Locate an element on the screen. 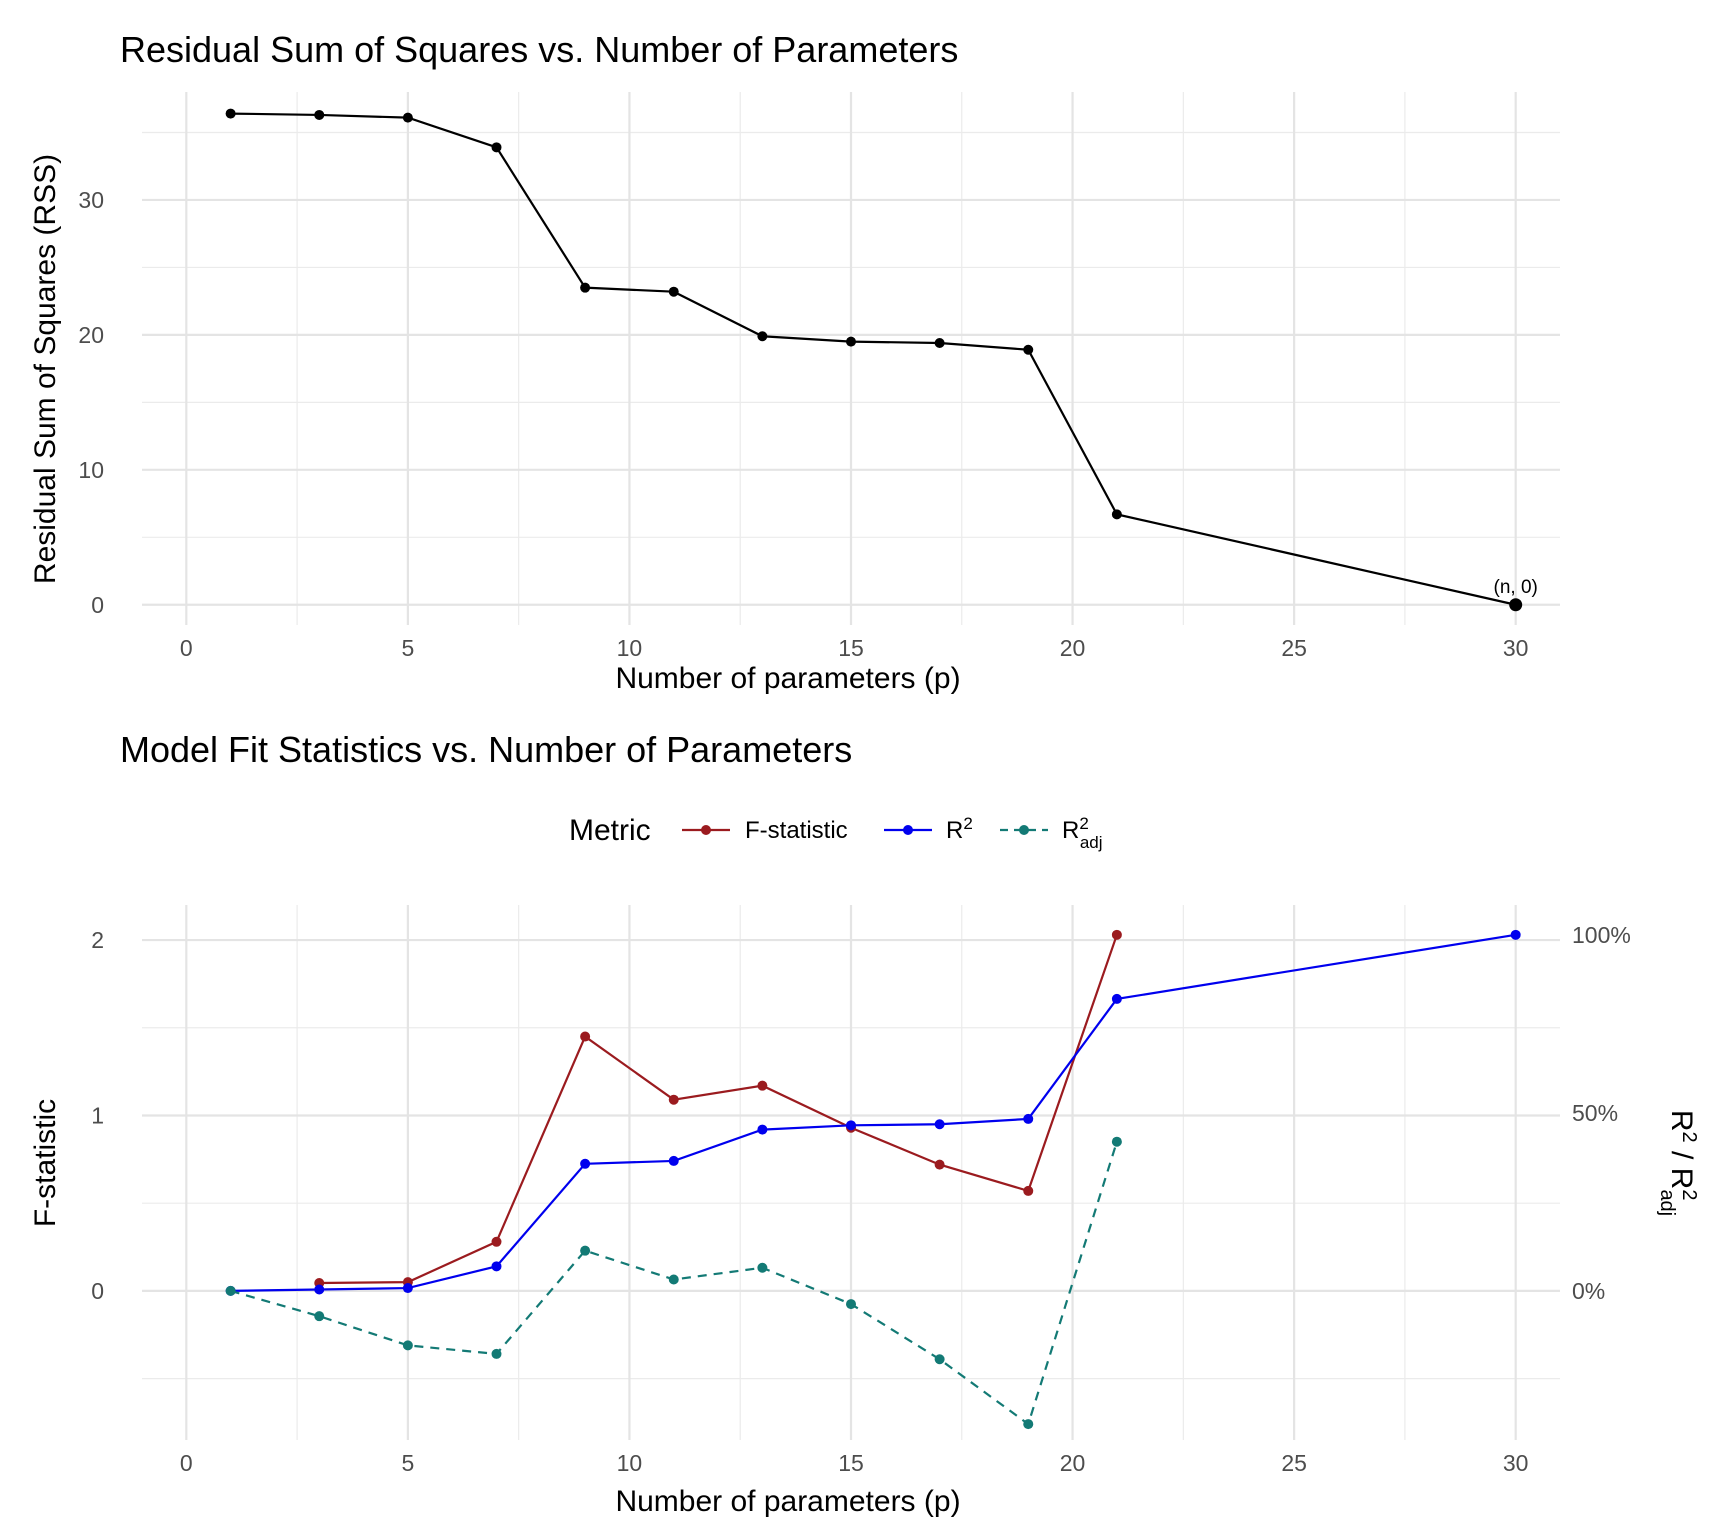  legend-title: Metric is located at coordinates (610, 830).